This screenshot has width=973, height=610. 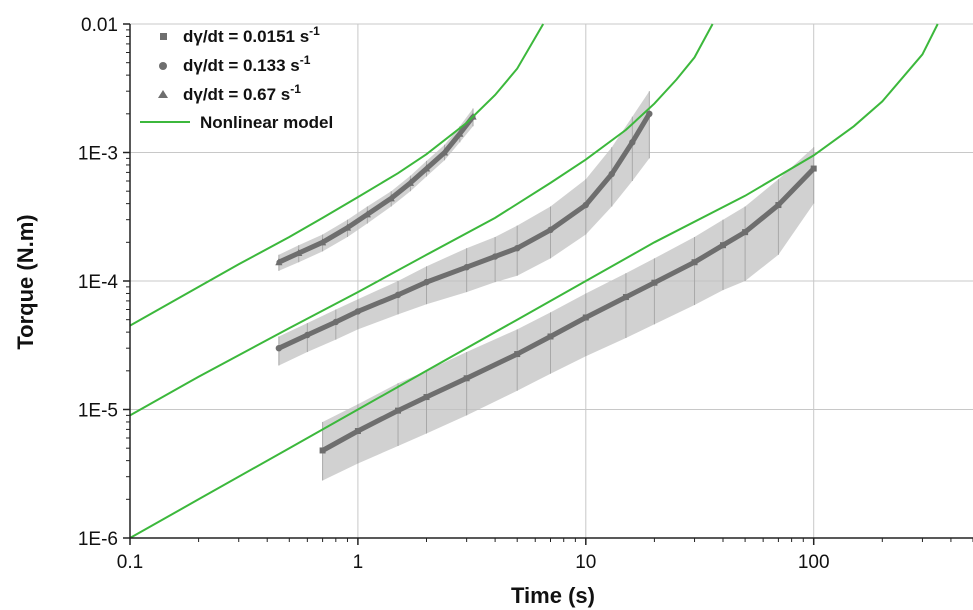 What do you see at coordinates (266, 122) in the screenshot?
I see `legend-label: Nonlinear model` at bounding box center [266, 122].